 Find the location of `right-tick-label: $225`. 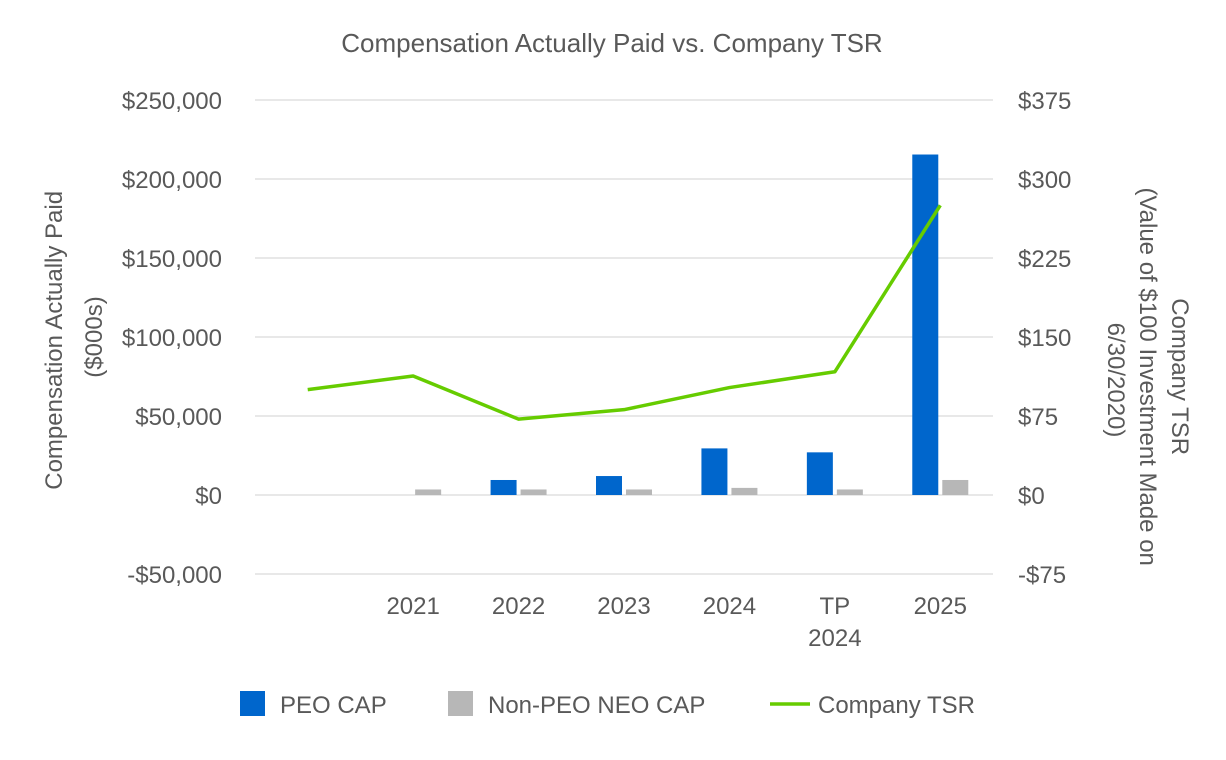

right-tick-label: $225 is located at coordinates (1044, 259).